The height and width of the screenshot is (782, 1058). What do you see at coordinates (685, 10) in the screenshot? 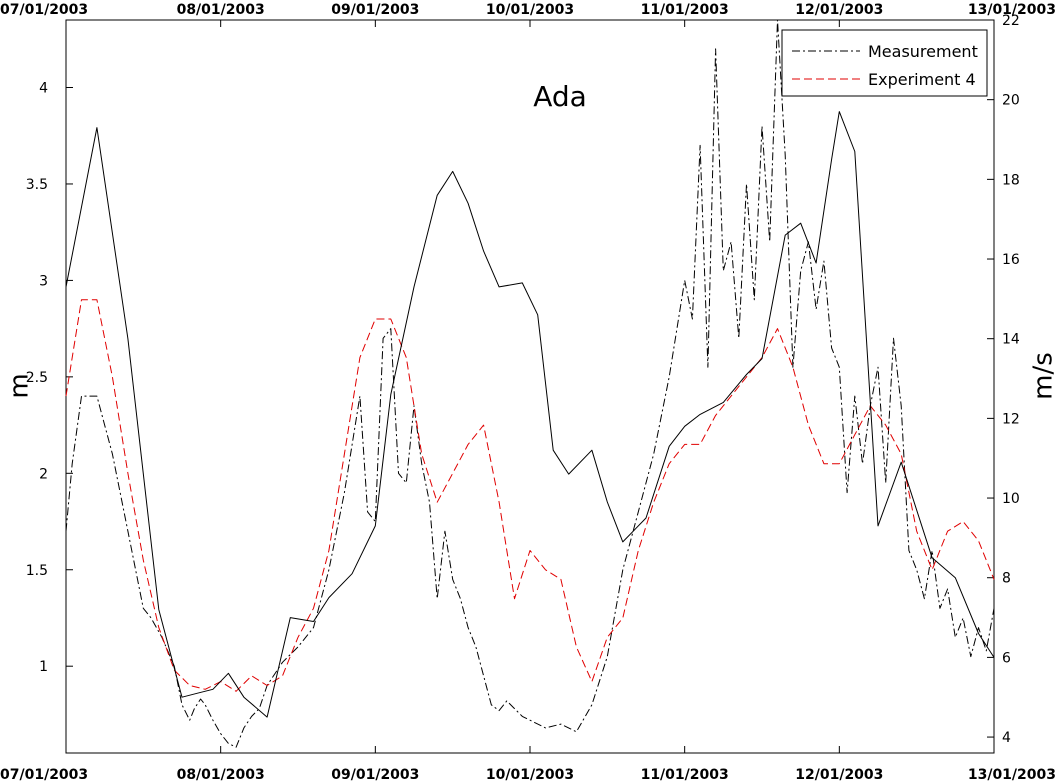
I see `x-tick-label-top: 11/01/2003` at bounding box center [685, 10].